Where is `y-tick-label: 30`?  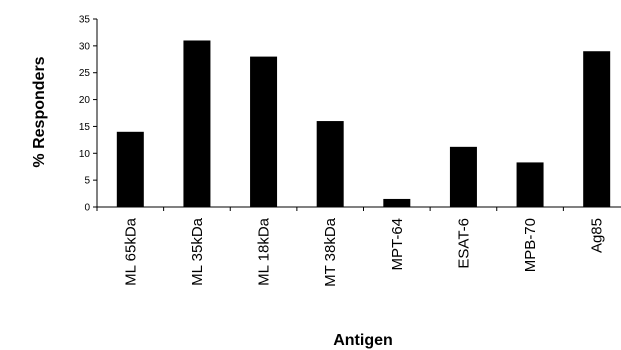
y-tick-label: 30 is located at coordinates (85, 46).